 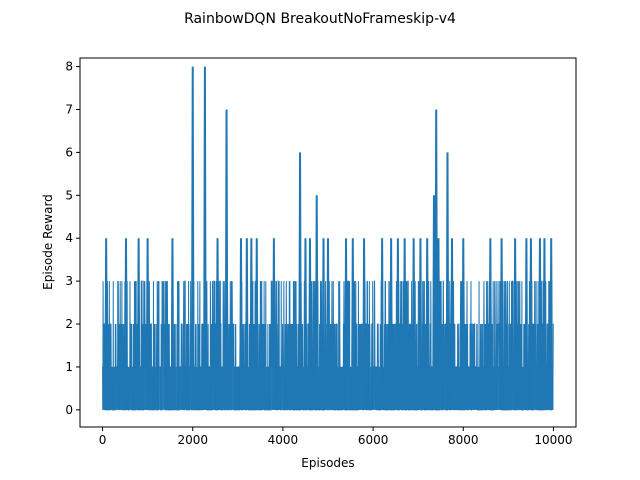 What do you see at coordinates (69, 152) in the screenshot?
I see `y-tick-label: 6` at bounding box center [69, 152].